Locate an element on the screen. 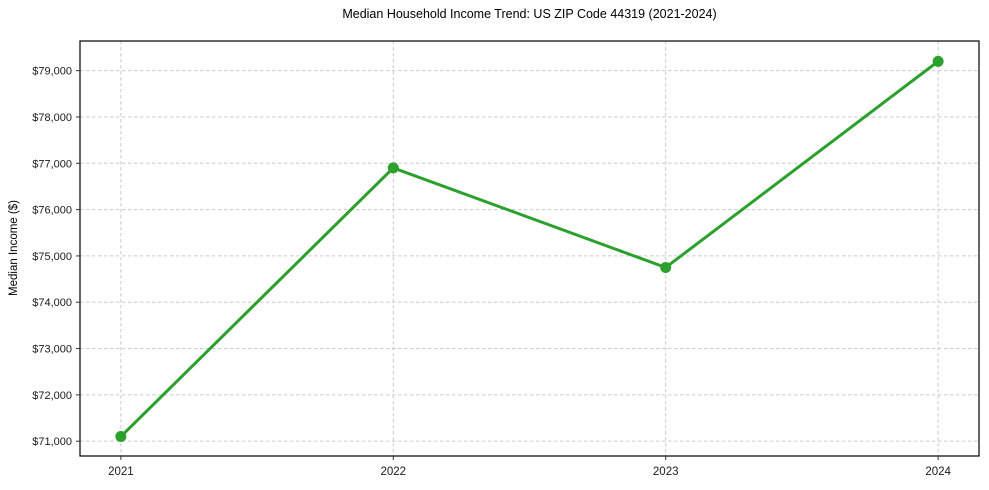 The width and height of the screenshot is (989, 490). x-tick-label: 2022 is located at coordinates (393, 472).